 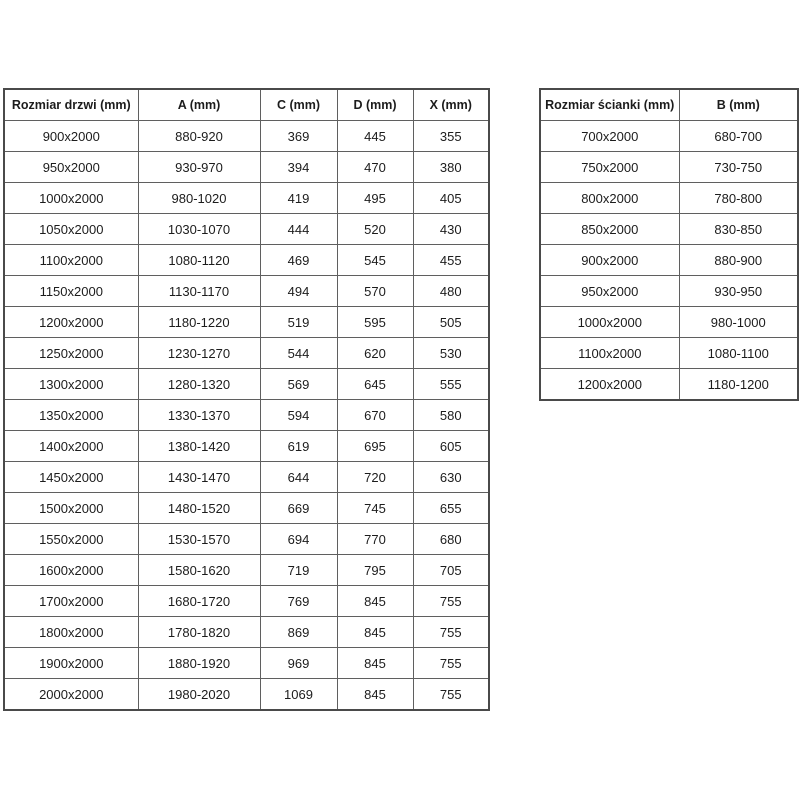 What do you see at coordinates (451, 446) in the screenshot?
I see `table-cell: 605` at bounding box center [451, 446].